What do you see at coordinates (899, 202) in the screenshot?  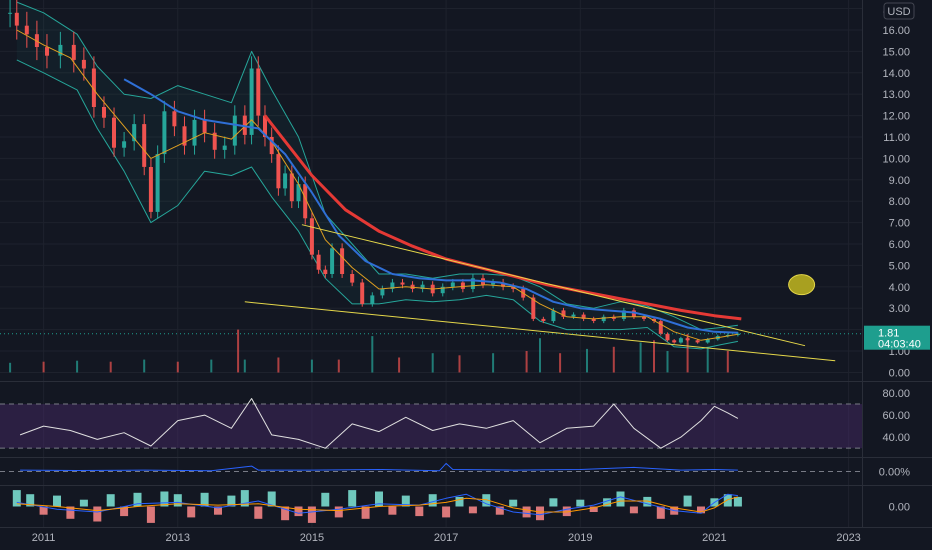 I see `price-tick-label: 8.00` at bounding box center [899, 202].